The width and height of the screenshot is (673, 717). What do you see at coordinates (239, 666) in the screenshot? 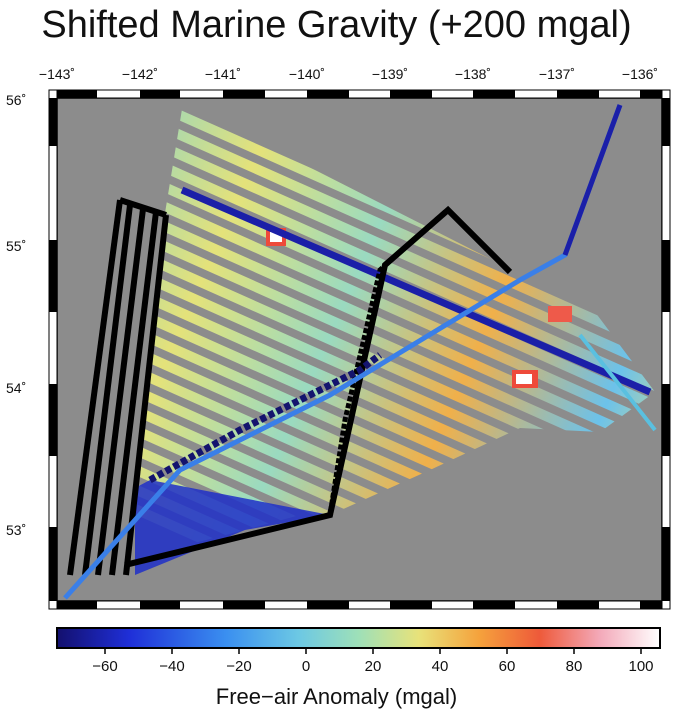
I see `colorbar-label: −20` at bounding box center [239, 666].